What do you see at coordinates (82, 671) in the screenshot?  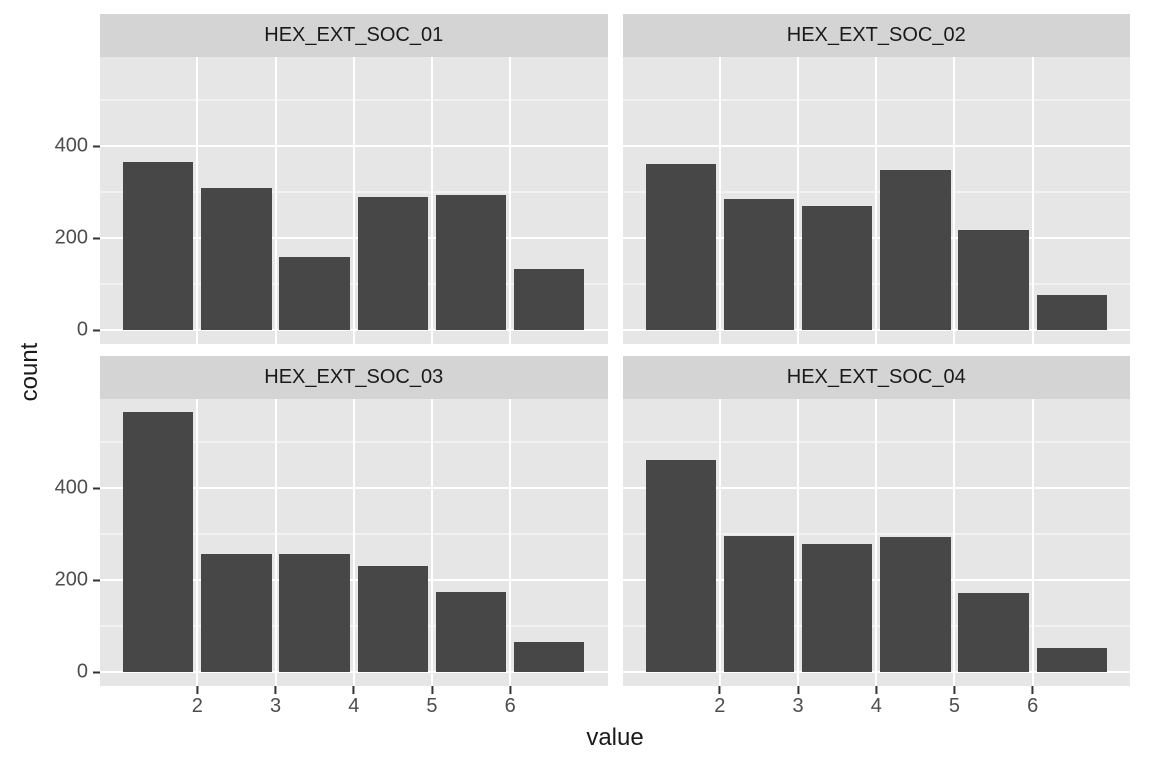 I see `y-tick-label: 0` at bounding box center [82, 671].